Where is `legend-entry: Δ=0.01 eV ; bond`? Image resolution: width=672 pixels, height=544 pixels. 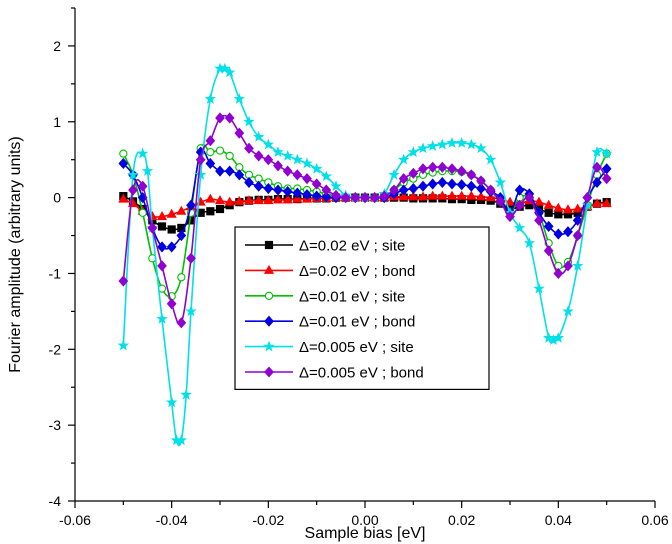 legend-entry: Δ=0.01 eV ; bond is located at coordinates (330, 322).